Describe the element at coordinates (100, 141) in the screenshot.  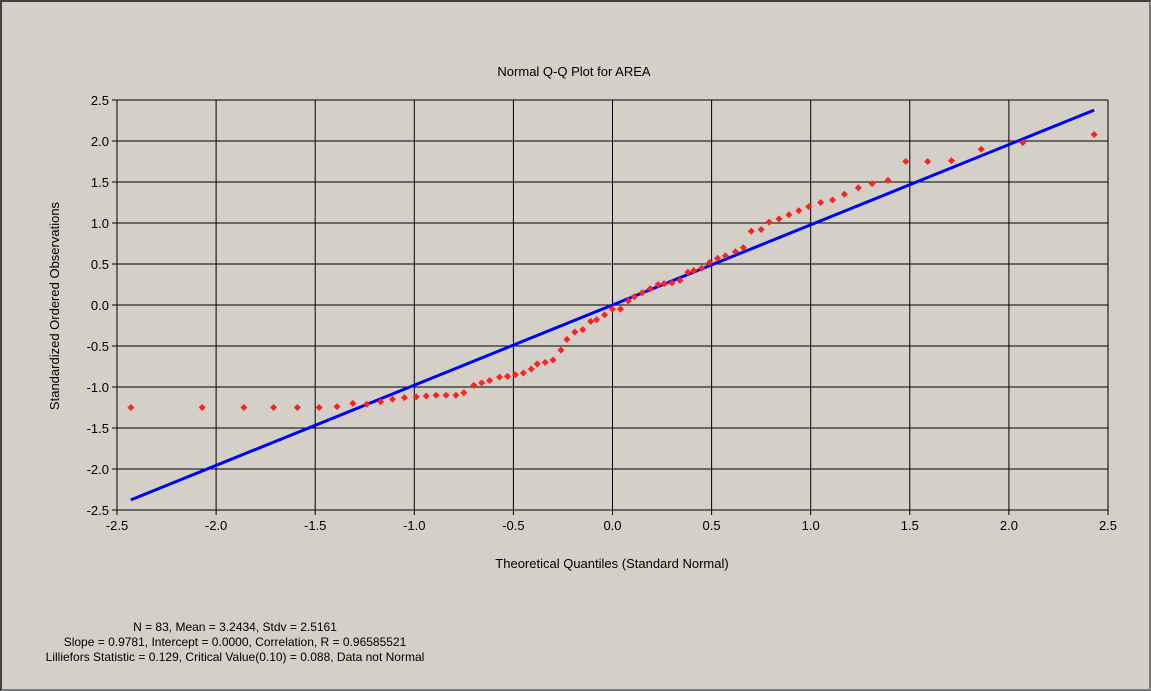
I see `y-tick-label: 2.0` at that location.